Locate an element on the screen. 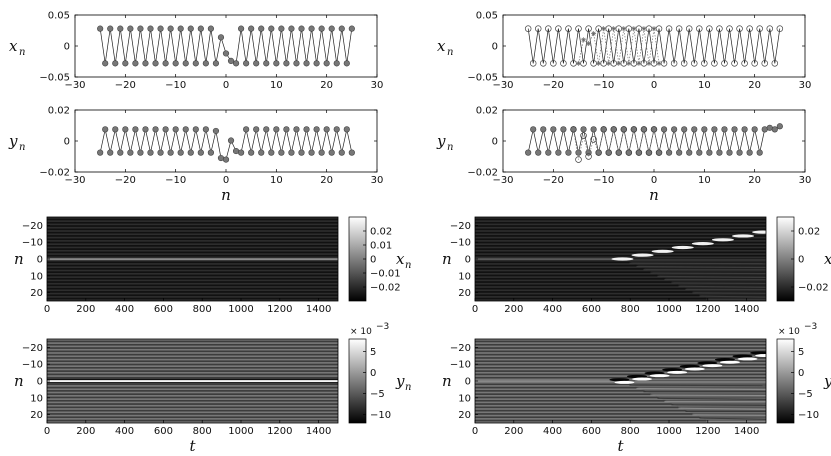 The height and width of the screenshot is (456, 831). x-tick-label: −20 is located at coordinates (125, 180).